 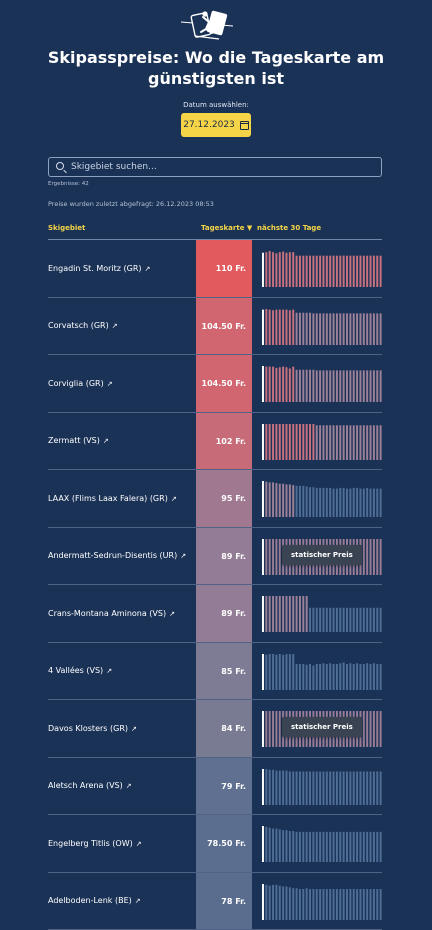 I want to click on ski-area-link: Corvatsch (GR)↗, so click(x=118, y=326).